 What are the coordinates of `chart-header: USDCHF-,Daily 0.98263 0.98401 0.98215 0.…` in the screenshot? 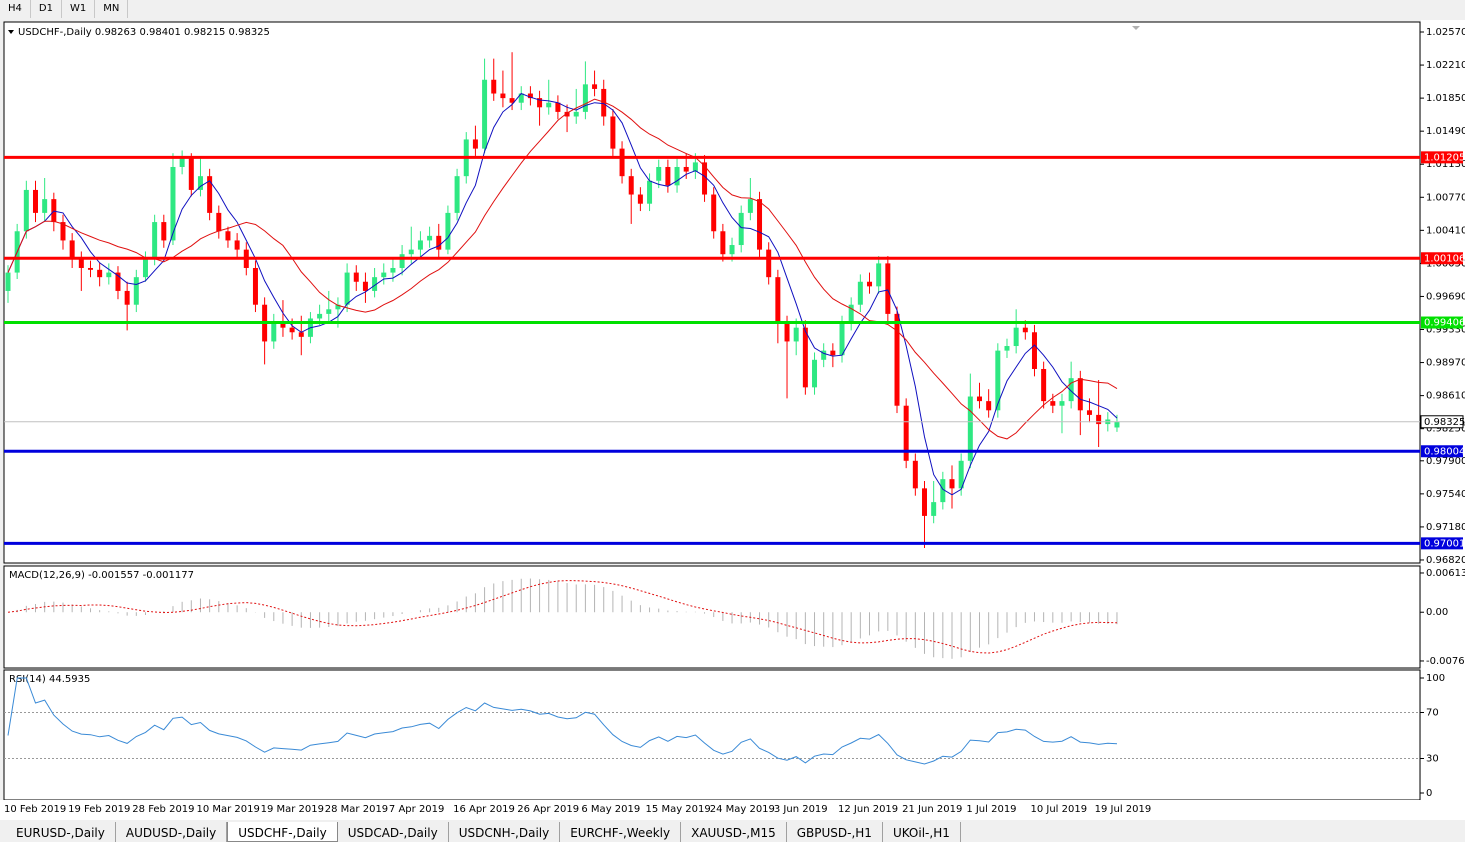 It's located at (144, 32).